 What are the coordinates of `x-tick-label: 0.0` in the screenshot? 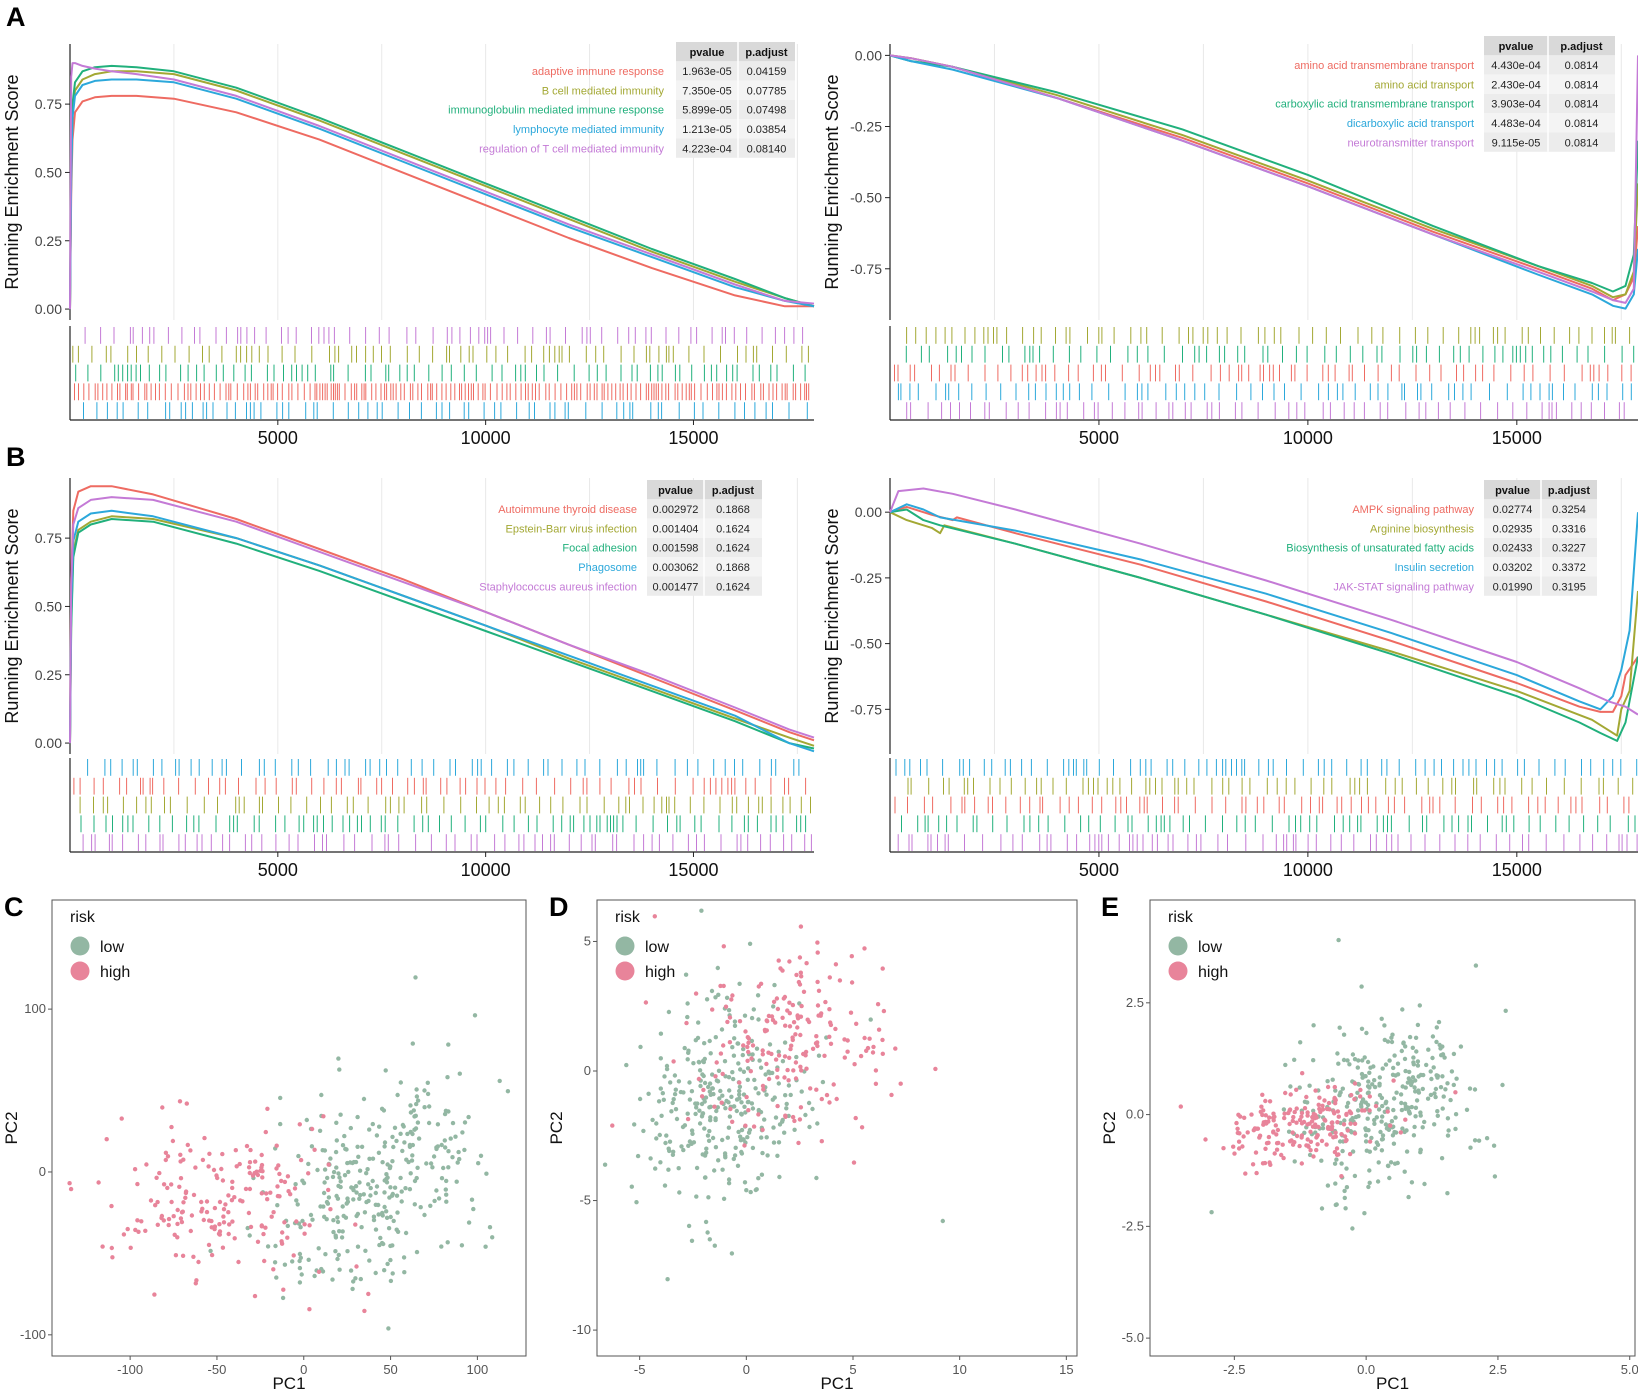 It's located at (1366, 1369).